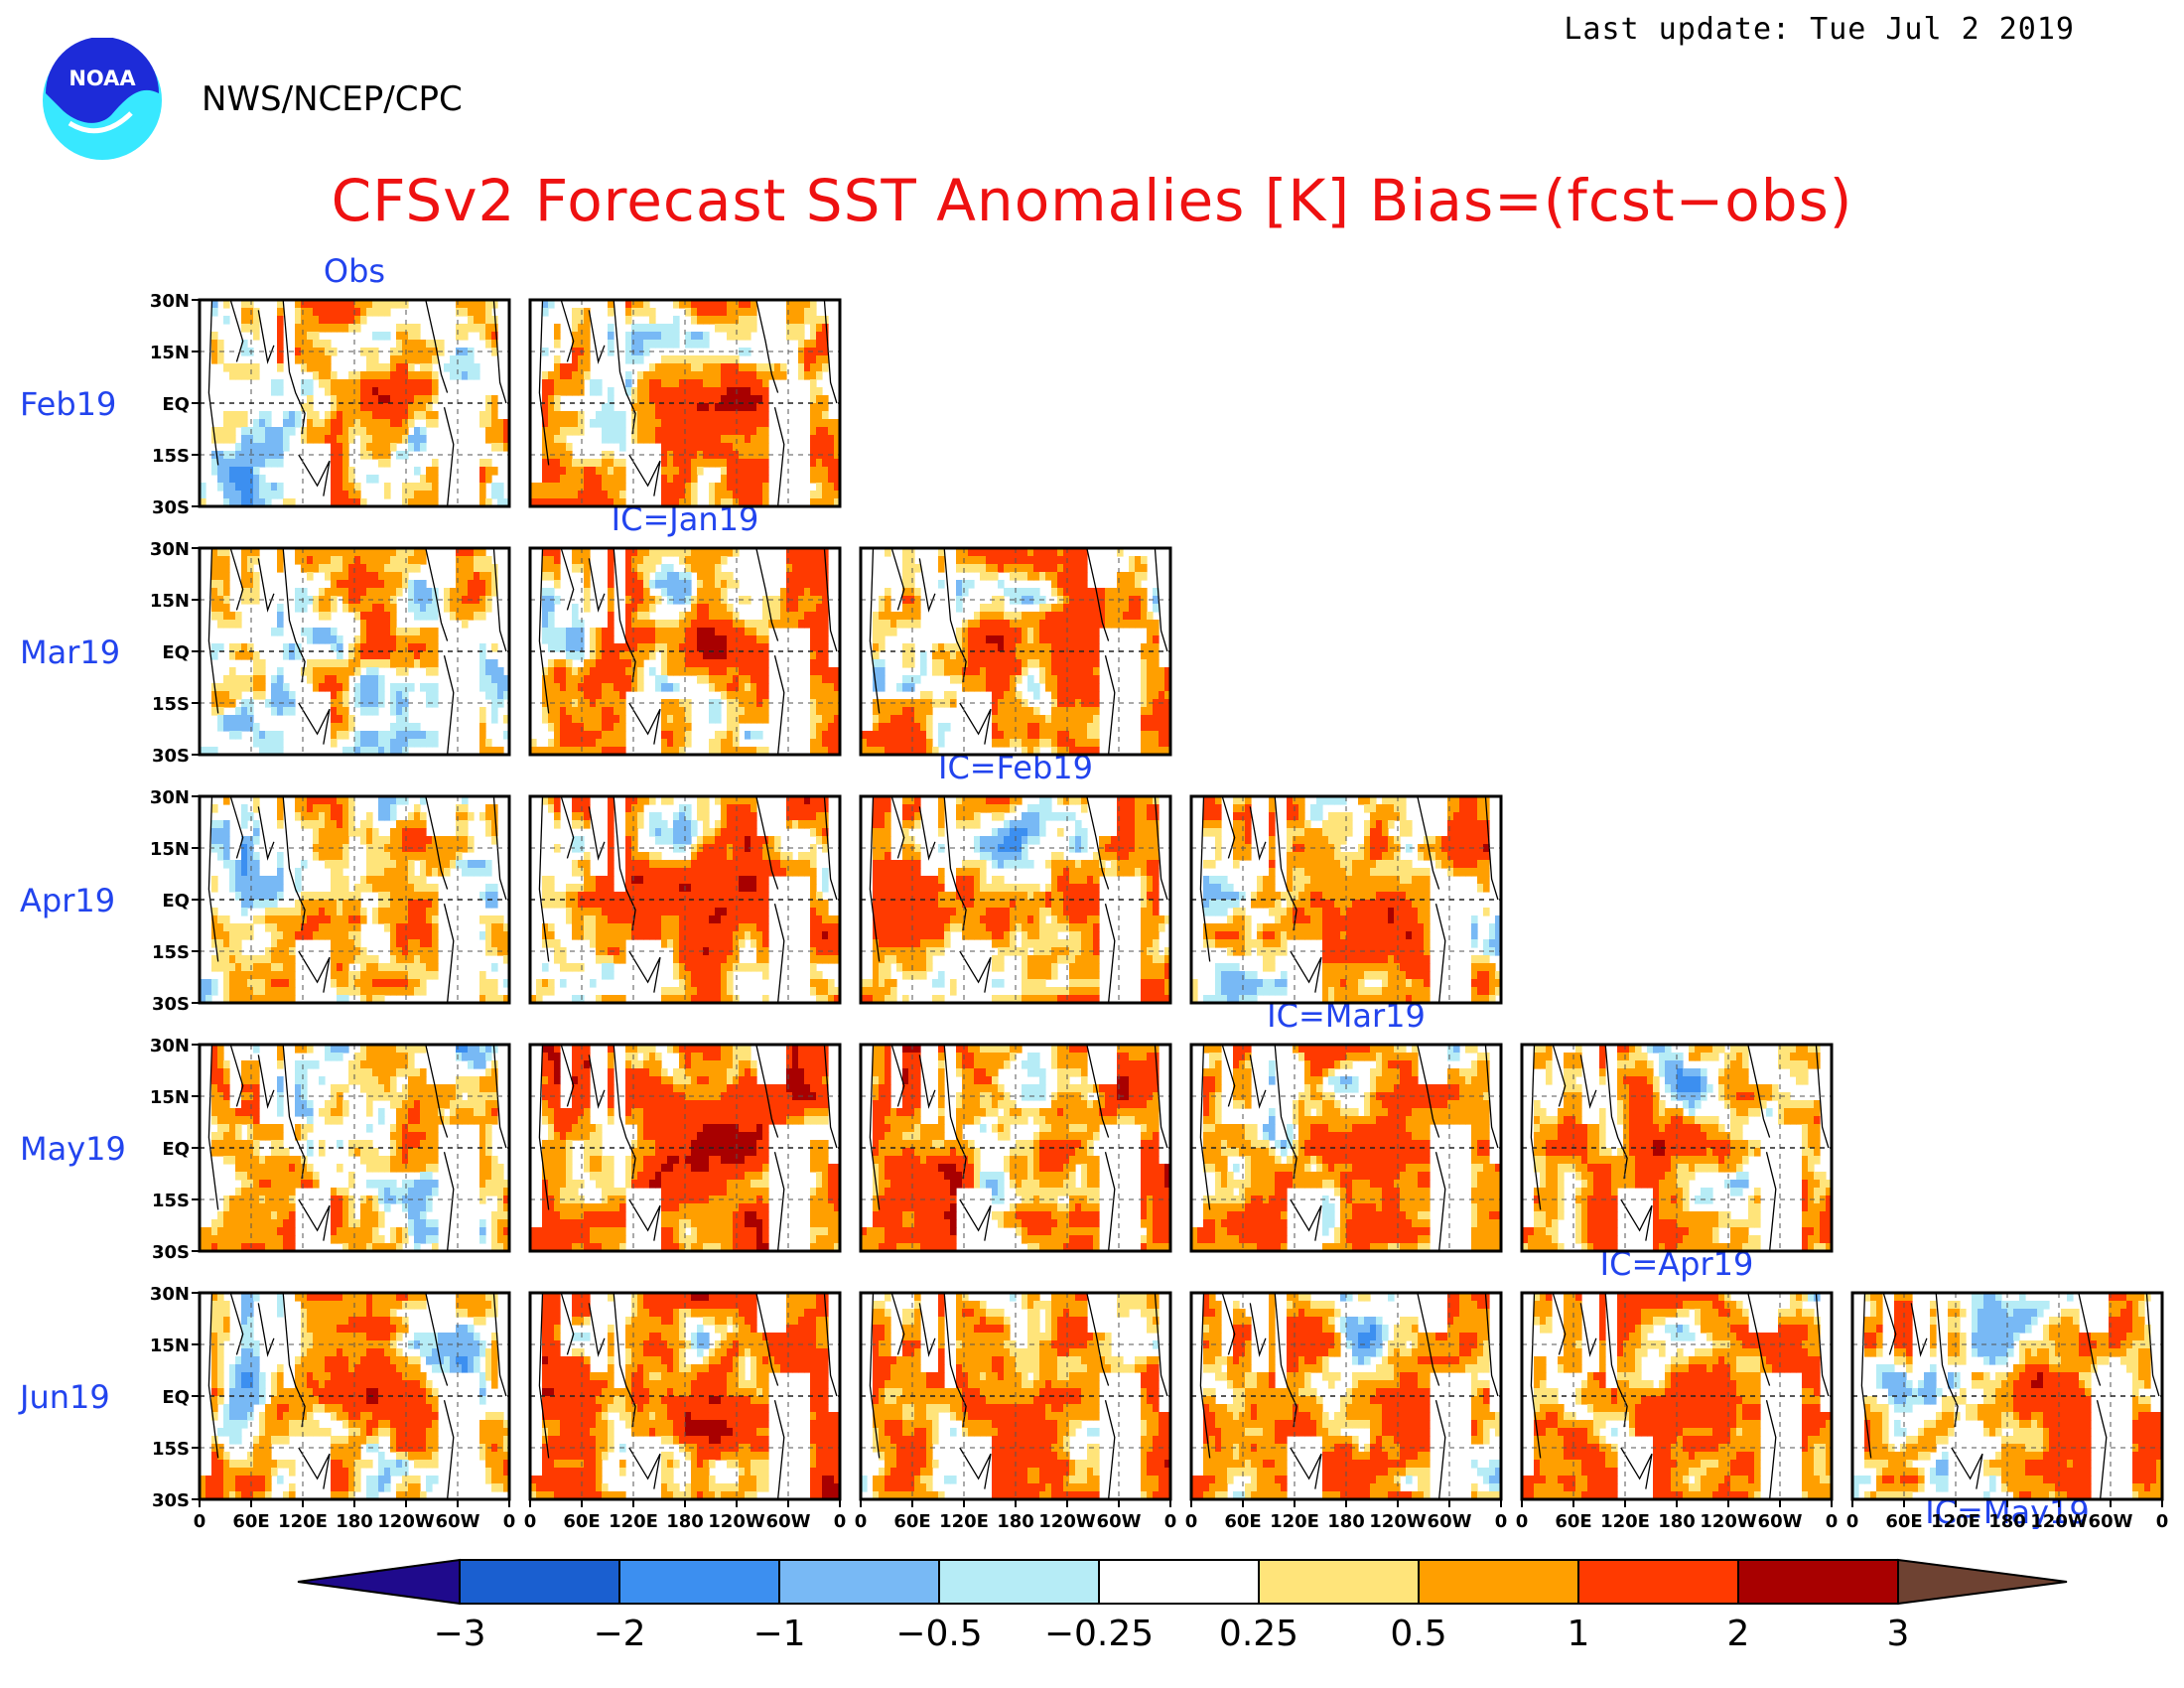  Describe the element at coordinates (170, 301) in the screenshot. I see `y-tick-label: 30N` at that location.